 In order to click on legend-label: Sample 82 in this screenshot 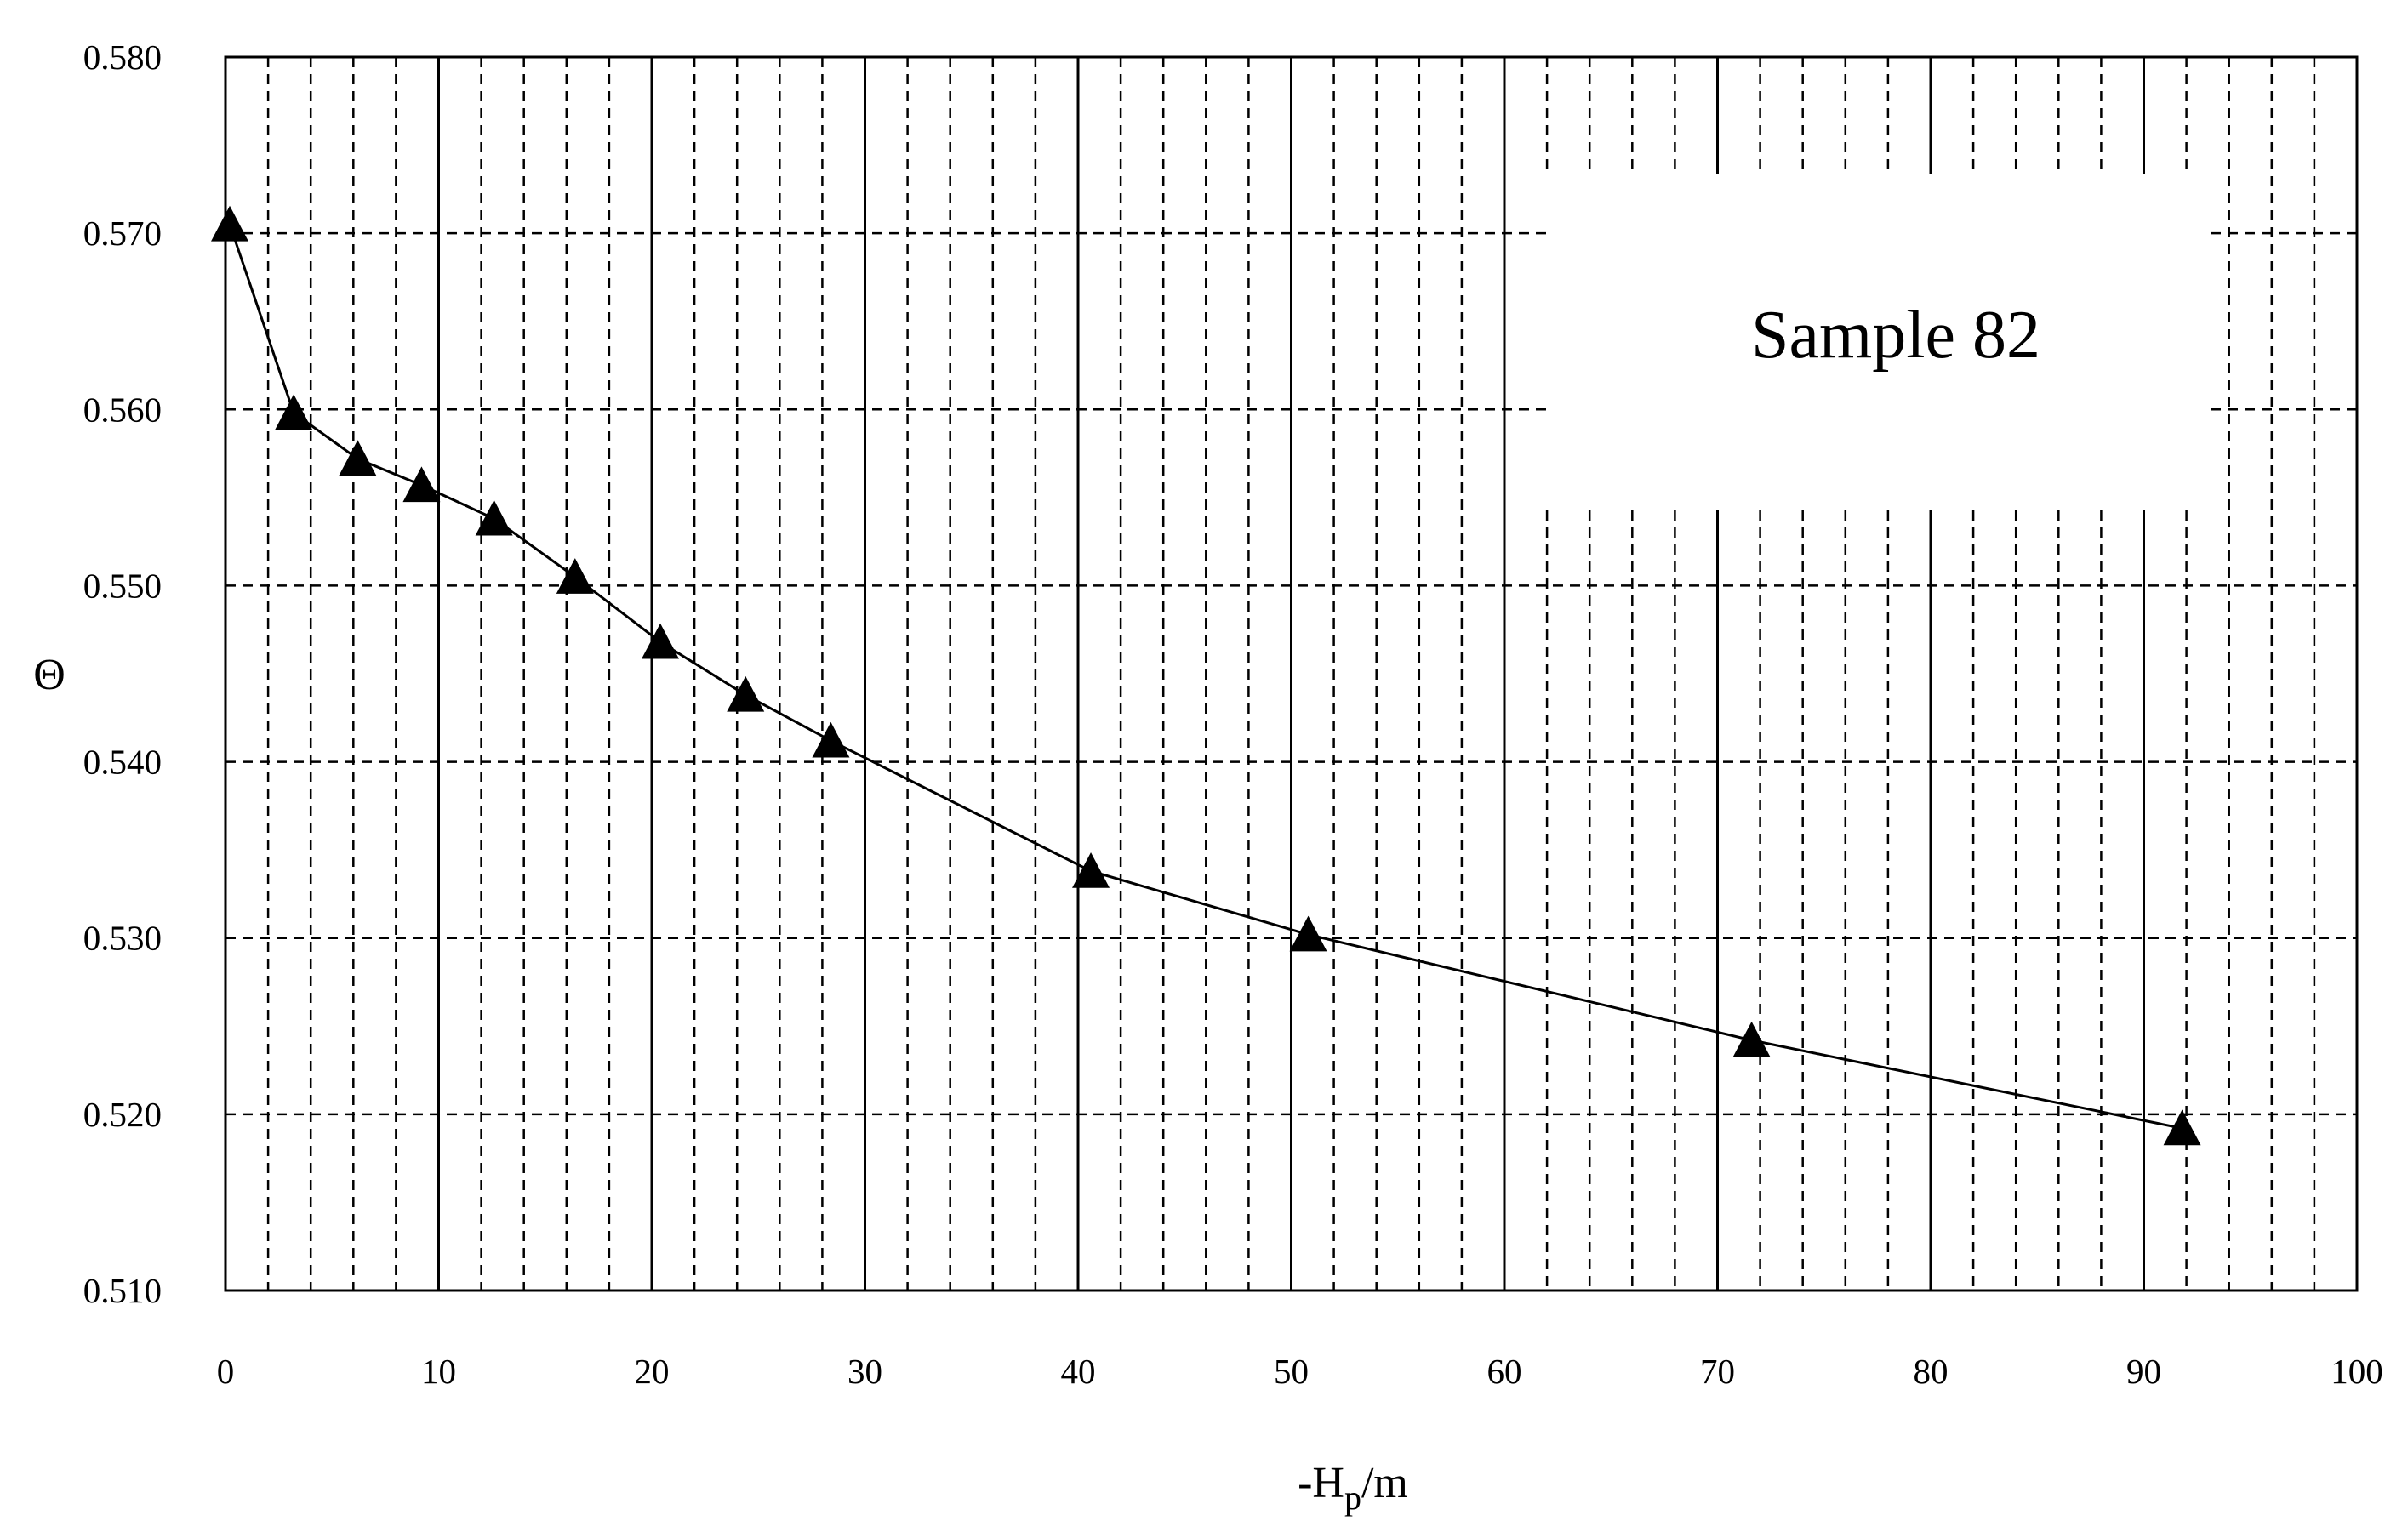, I will do `click(1895, 335)`.